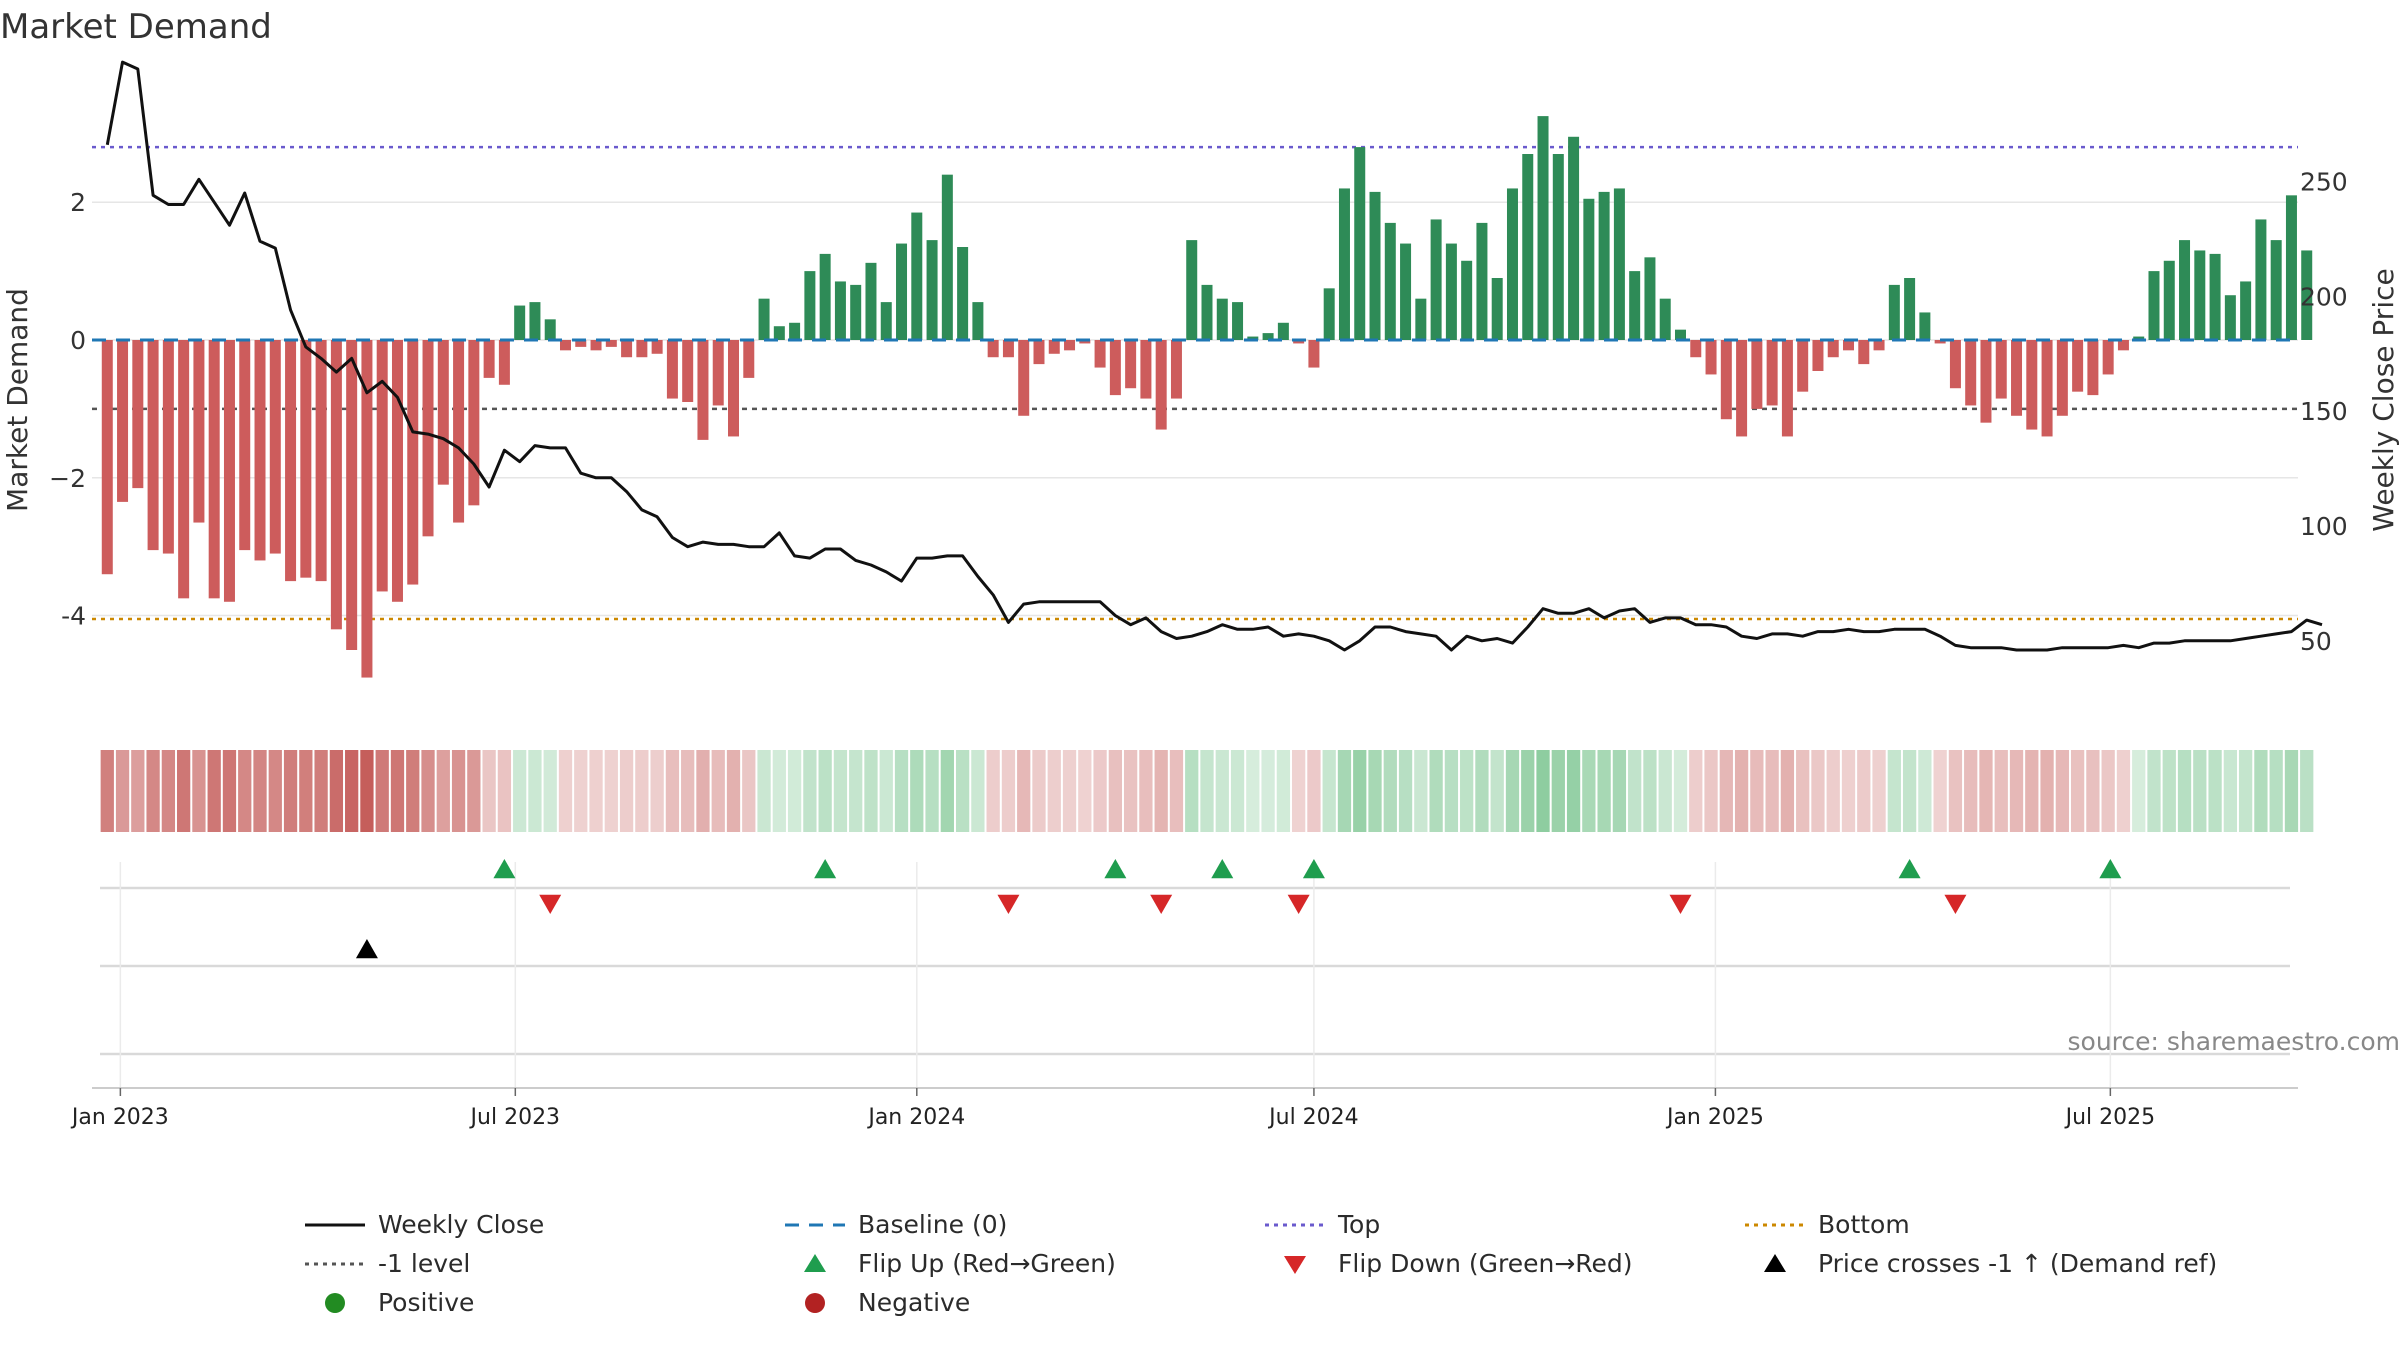  Describe the element at coordinates (2383, 399) in the screenshot. I see `right-axis-label: Weekly Close Price` at that location.